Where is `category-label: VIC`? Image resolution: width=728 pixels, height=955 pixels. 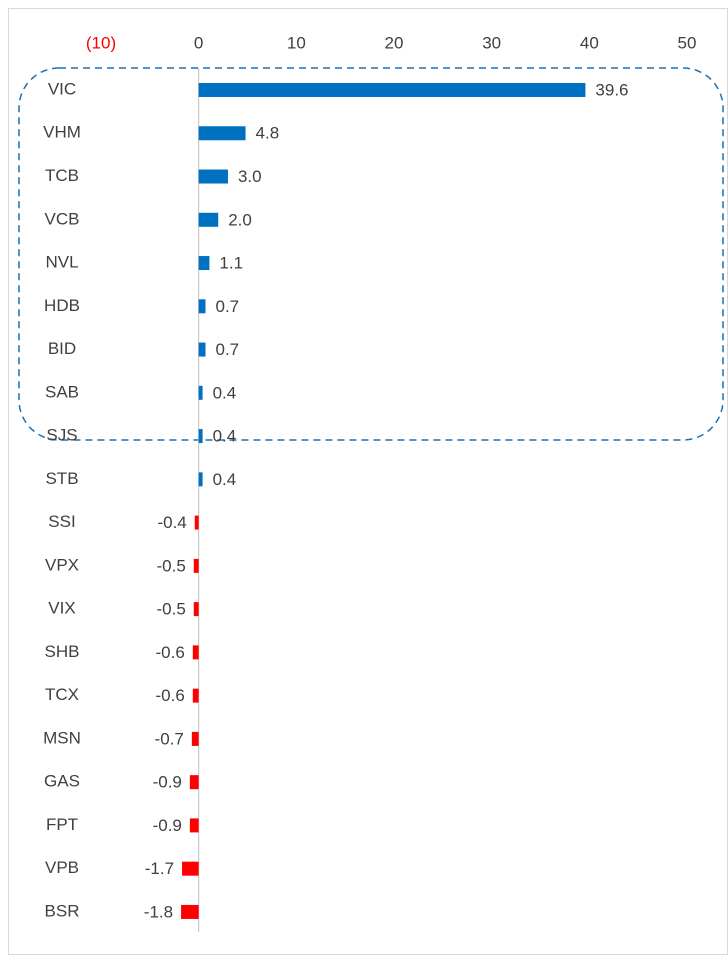
category-label: VIC is located at coordinates (62, 88).